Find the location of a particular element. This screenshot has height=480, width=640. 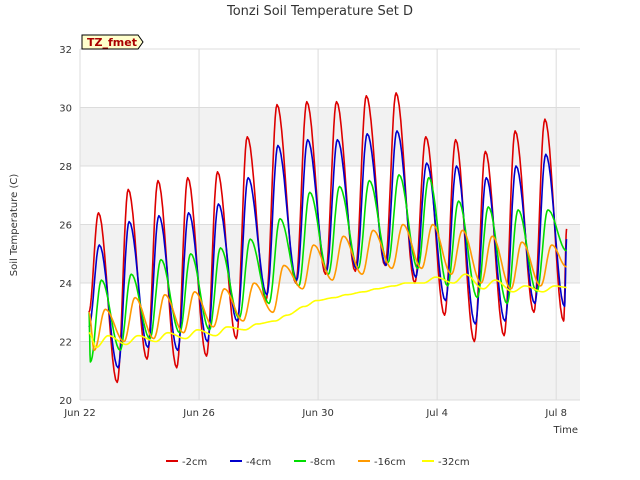

y-tick-label: 24 is located at coordinates (65, 284).